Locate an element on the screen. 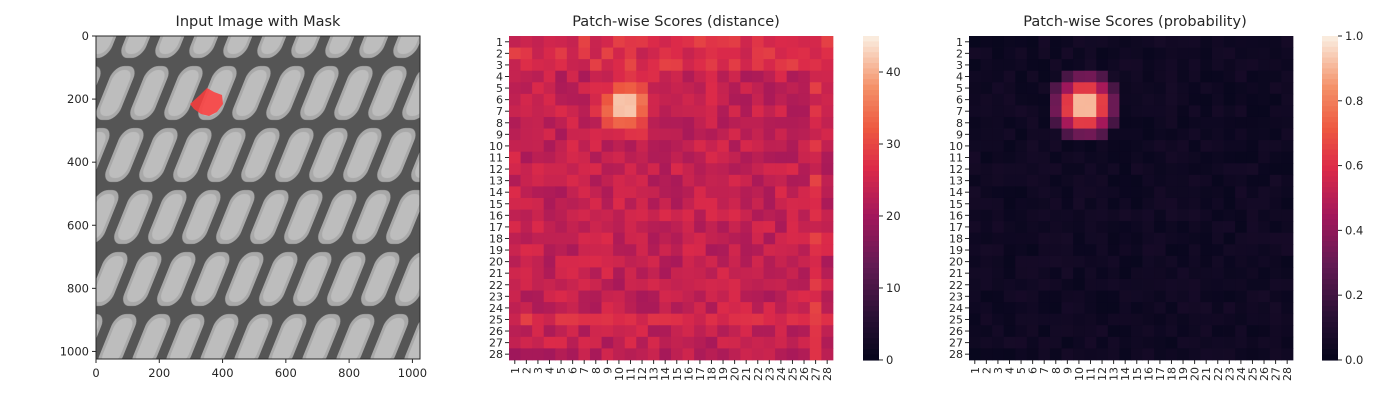 This screenshot has width=1400, height=400. y-tick-label: 3 is located at coordinates (959, 65).